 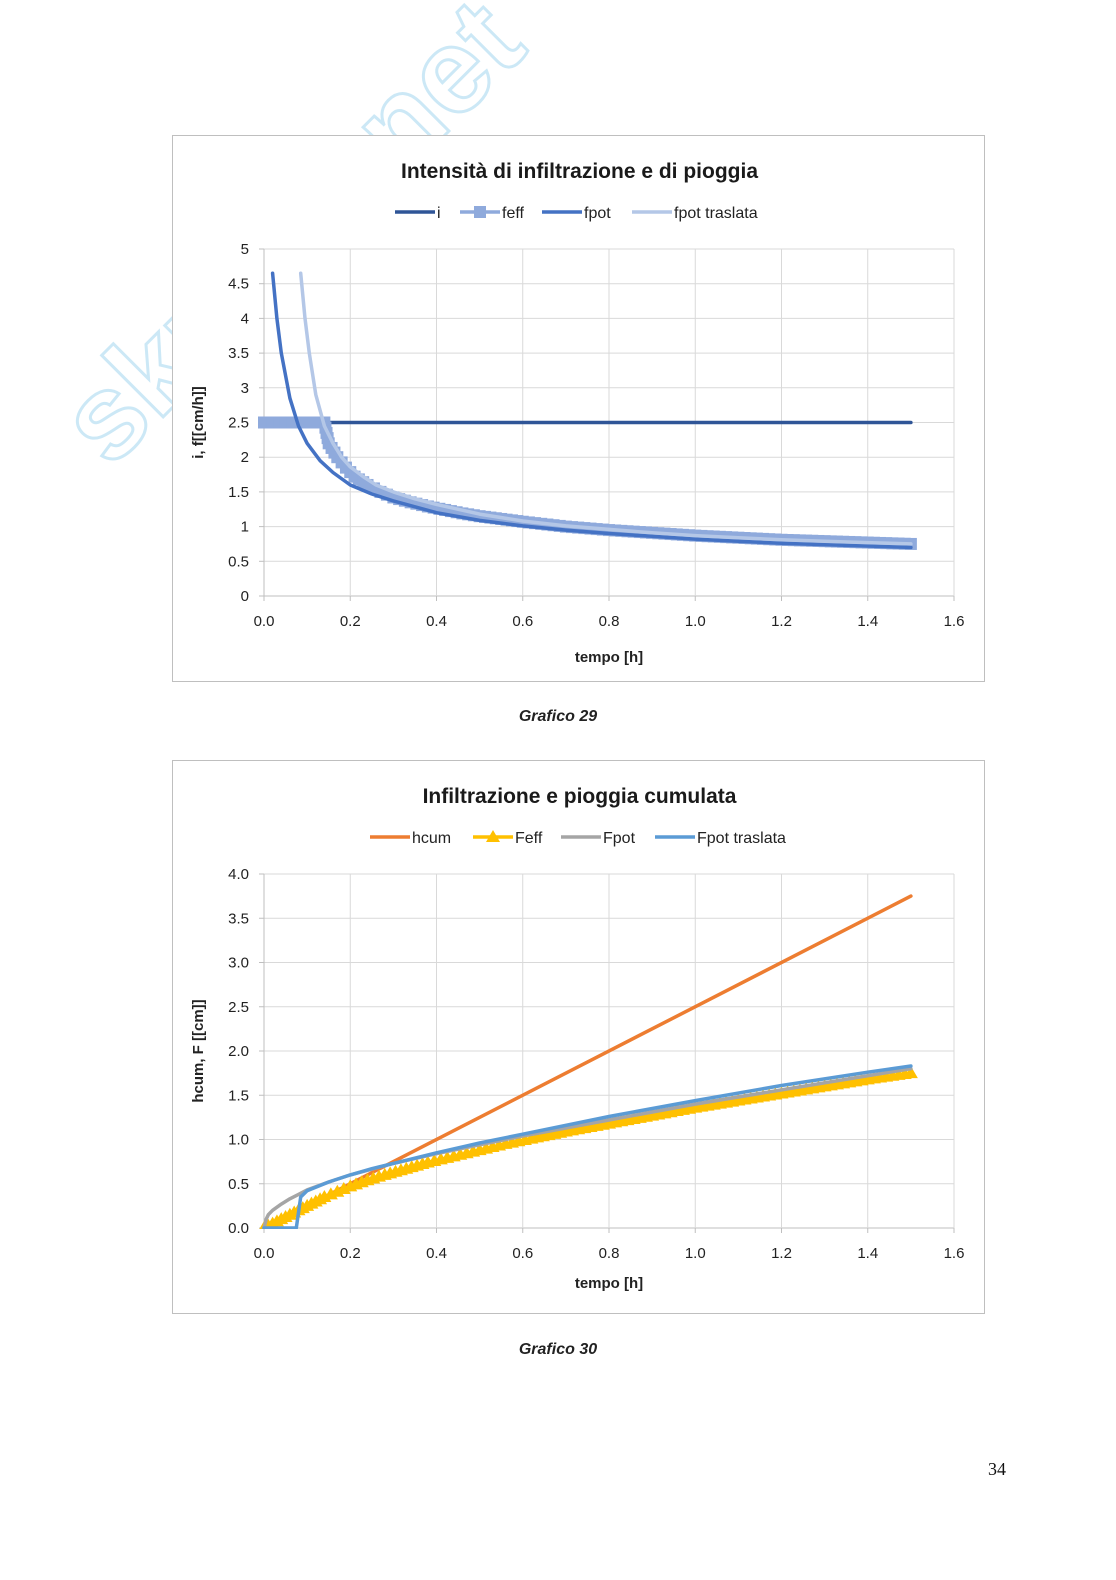 I want to click on series-fpot, so click(x=591, y=410).